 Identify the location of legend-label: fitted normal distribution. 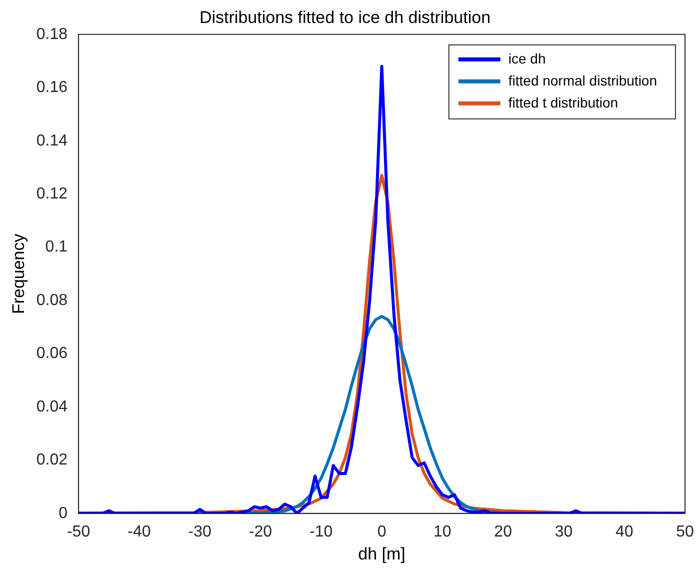
(583, 80).